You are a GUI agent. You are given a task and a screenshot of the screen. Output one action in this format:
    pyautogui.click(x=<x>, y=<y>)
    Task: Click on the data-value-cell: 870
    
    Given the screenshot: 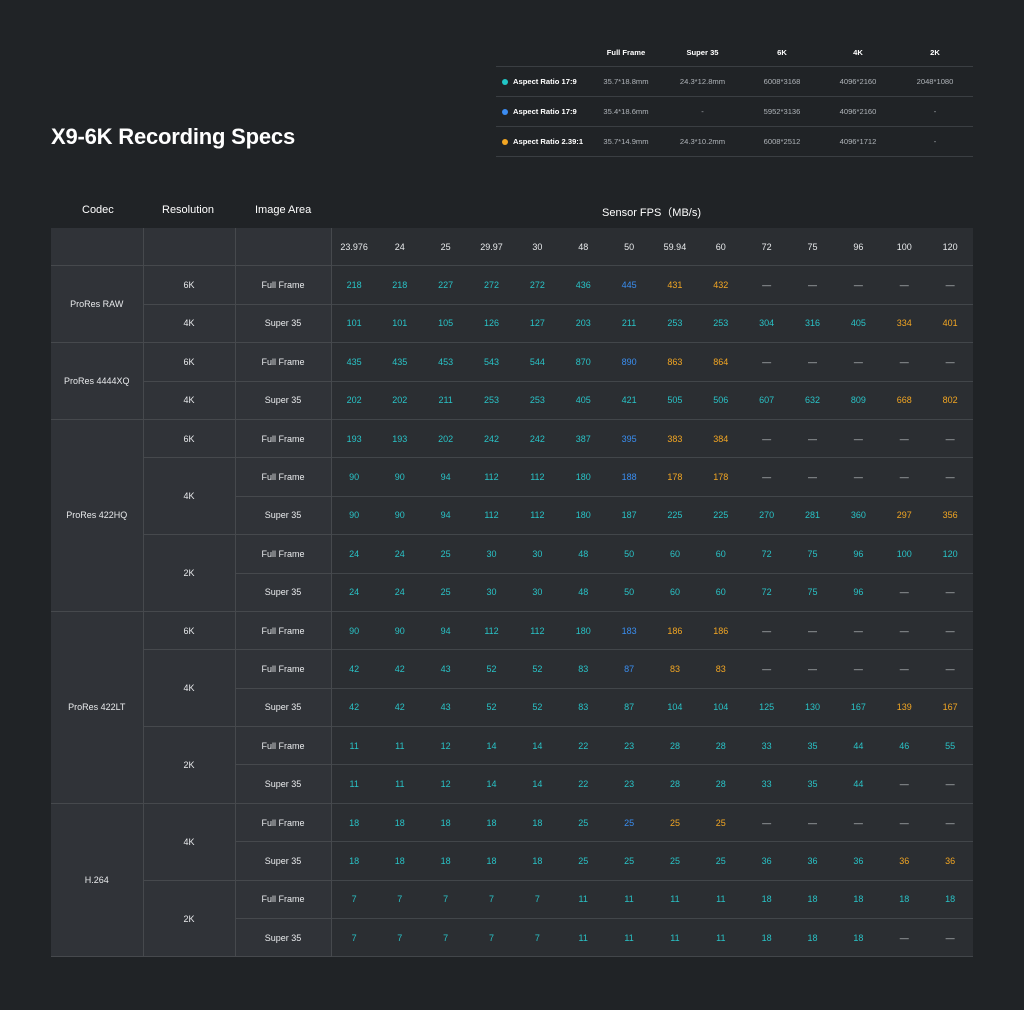 What is the action you would take?
    pyautogui.click(x=583, y=362)
    